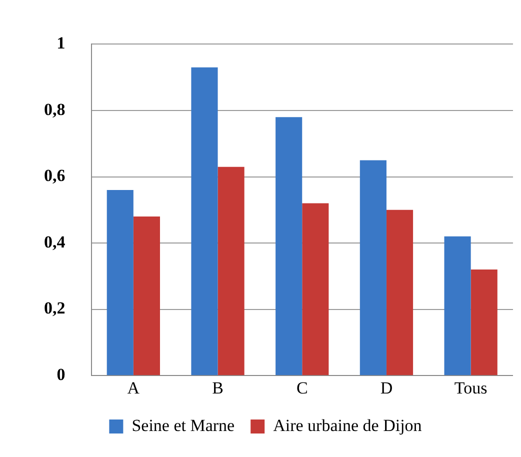  I want to click on y-tick-label: 0,6, so click(55, 176).